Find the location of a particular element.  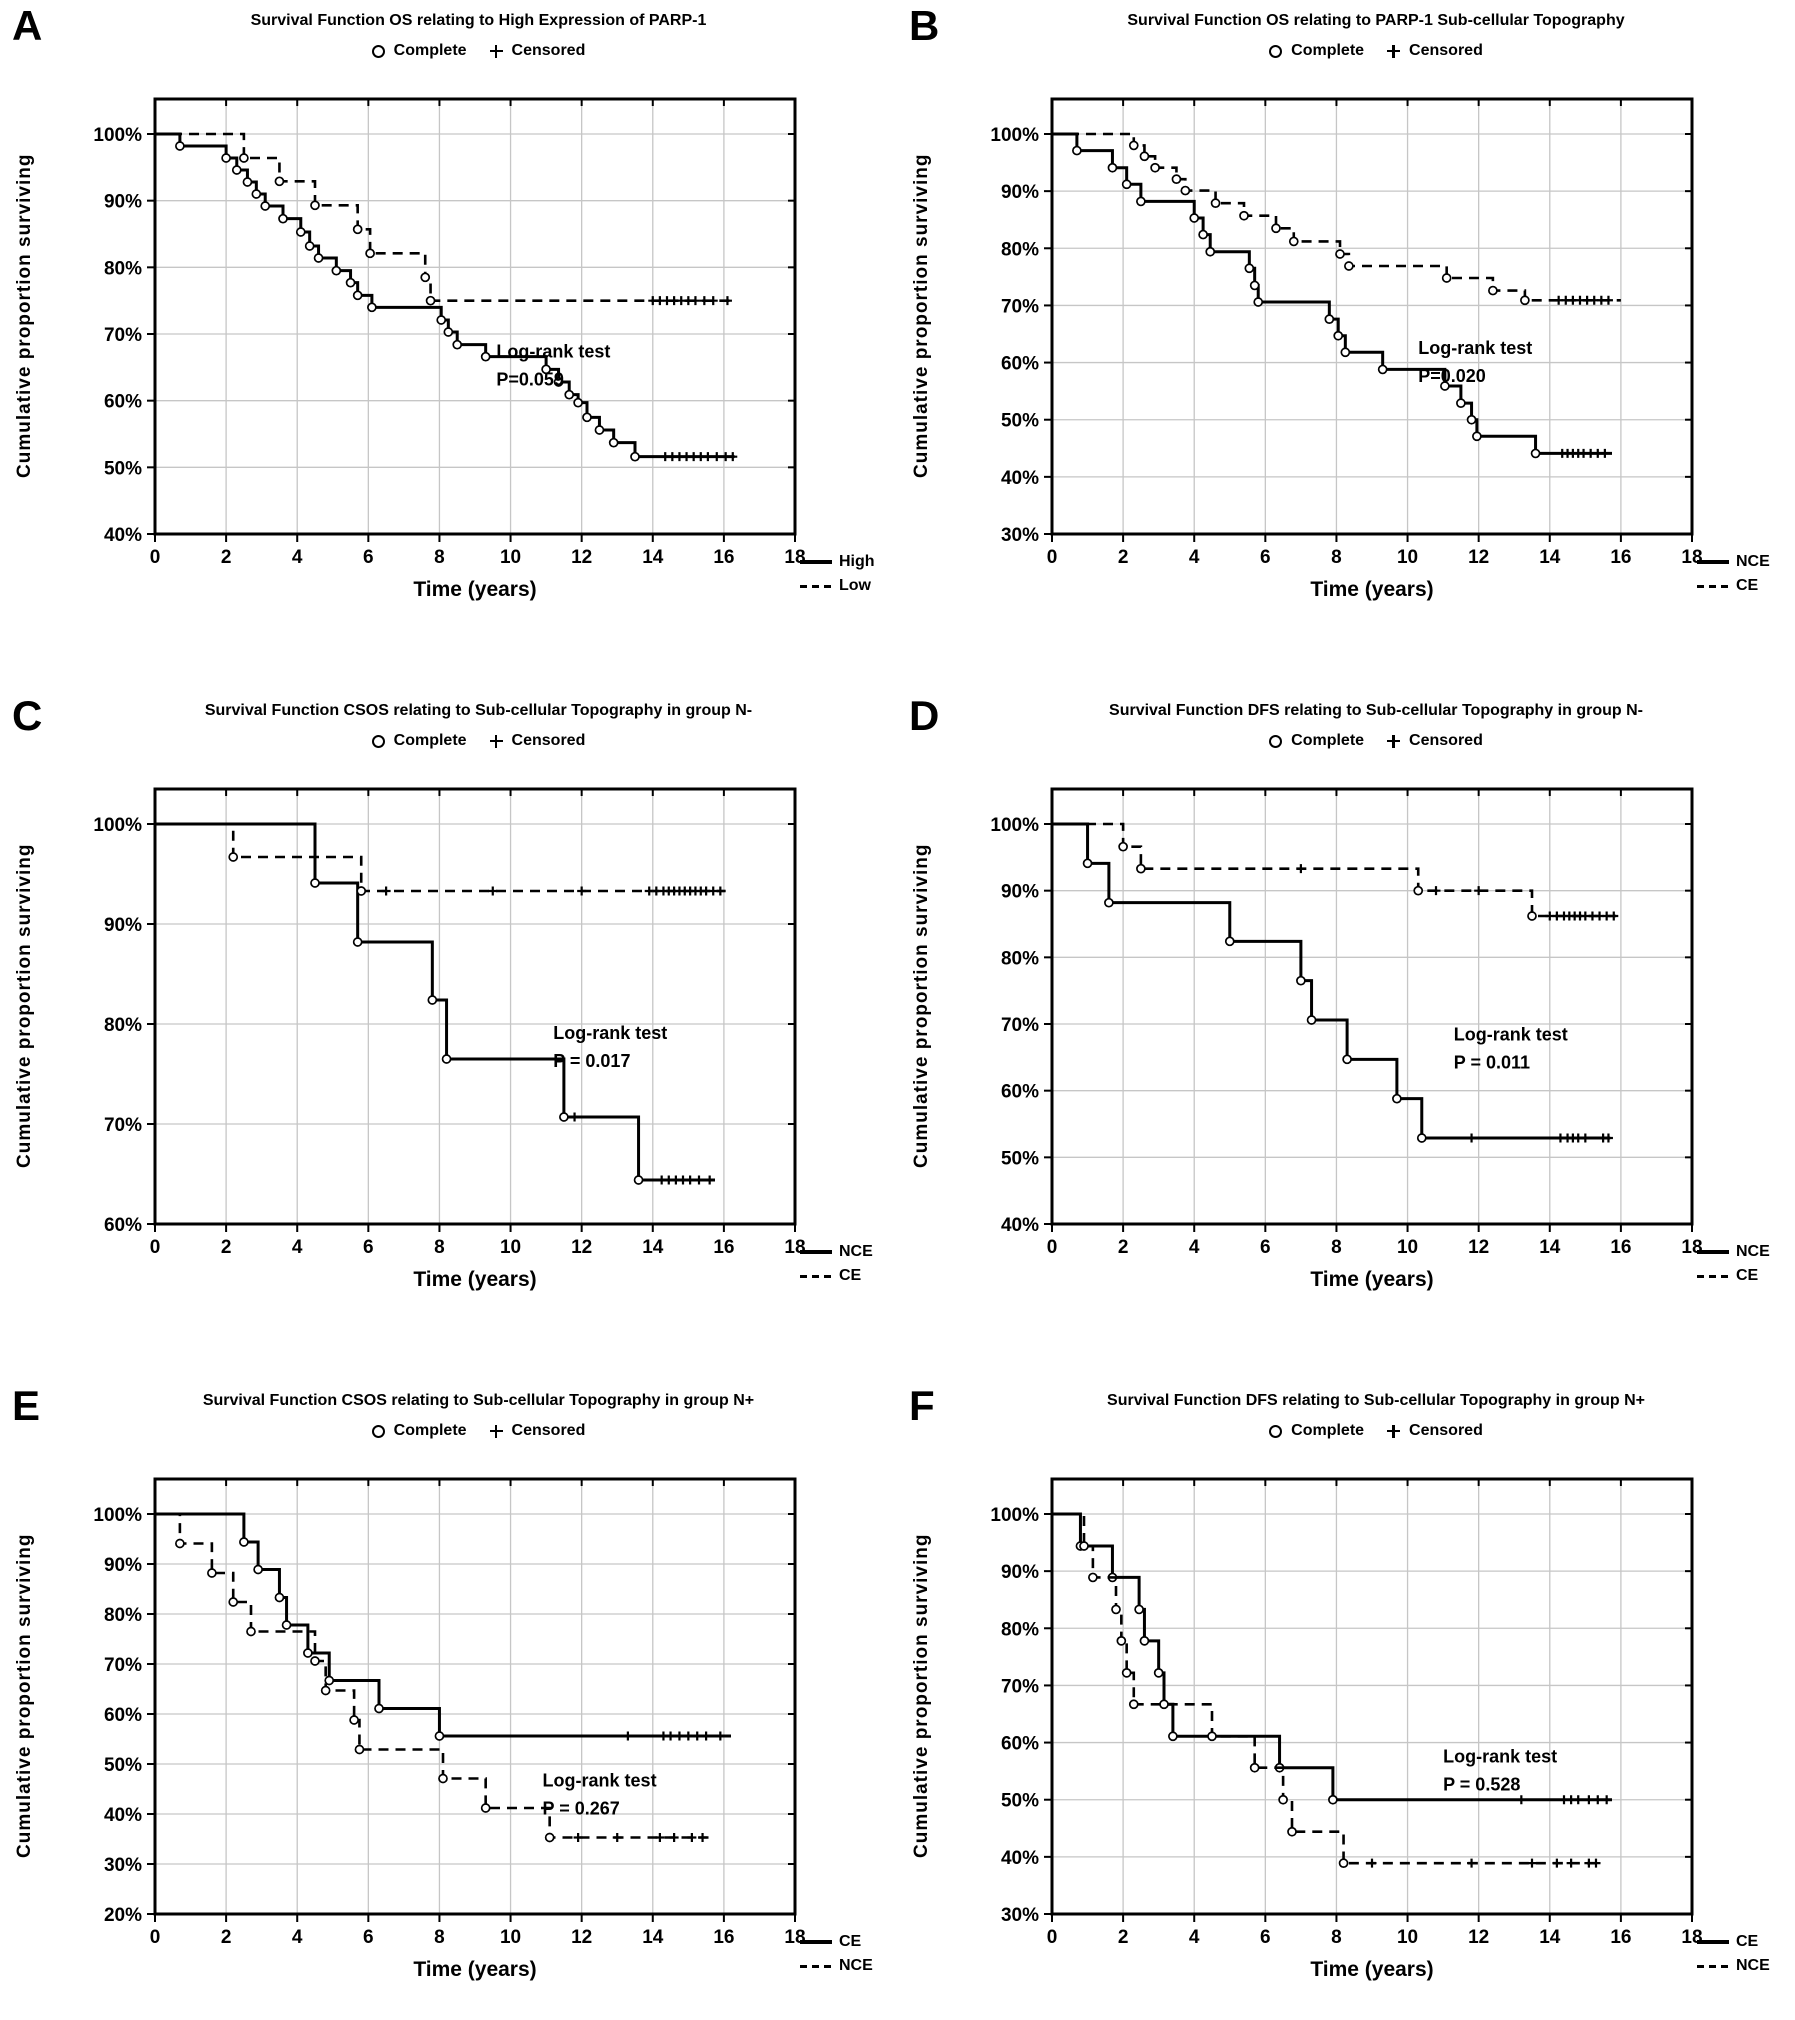

series-legend: CE NCE is located at coordinates (848, 1954).